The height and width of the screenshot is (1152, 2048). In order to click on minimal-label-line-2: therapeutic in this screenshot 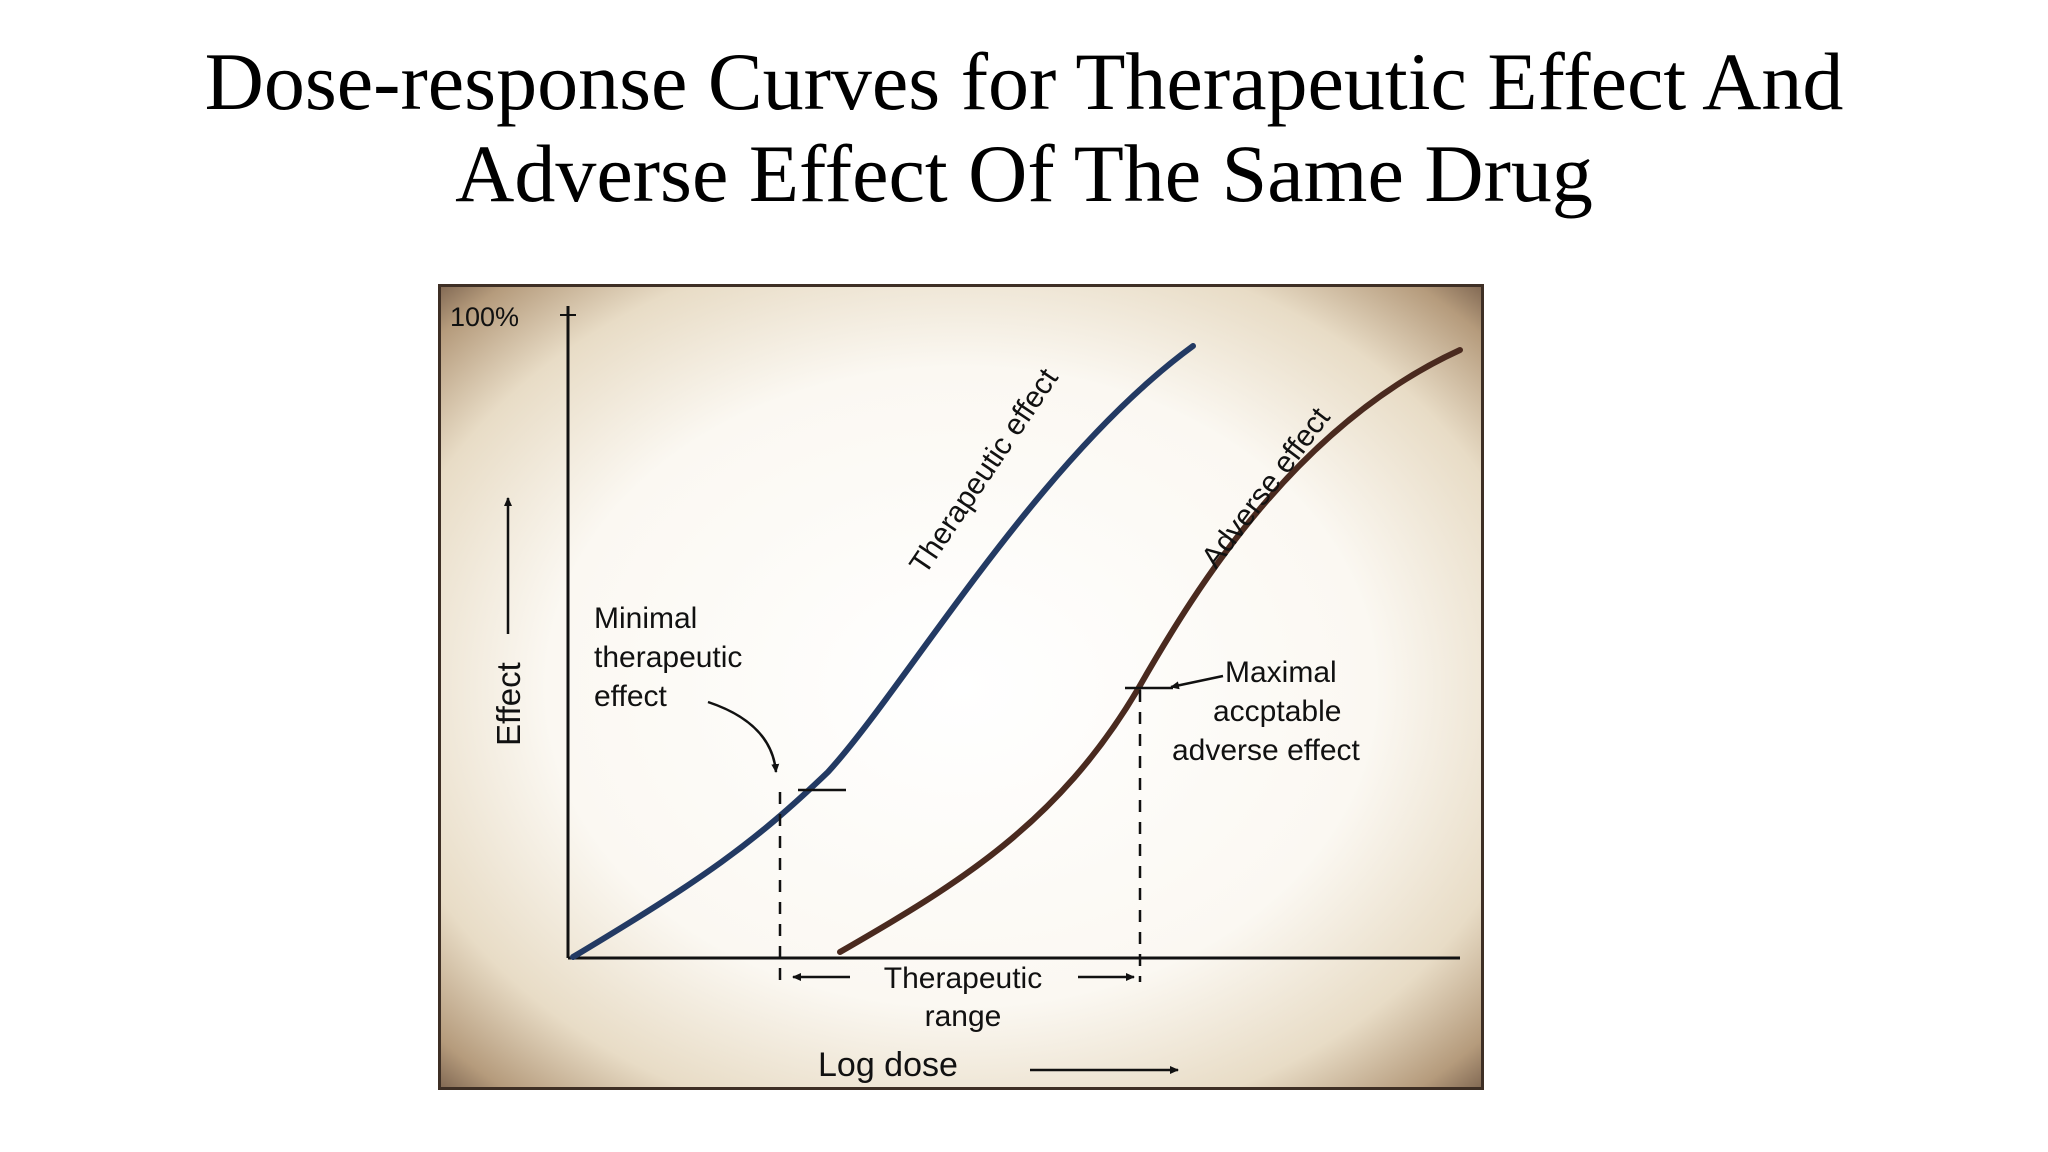, I will do `click(668, 657)`.